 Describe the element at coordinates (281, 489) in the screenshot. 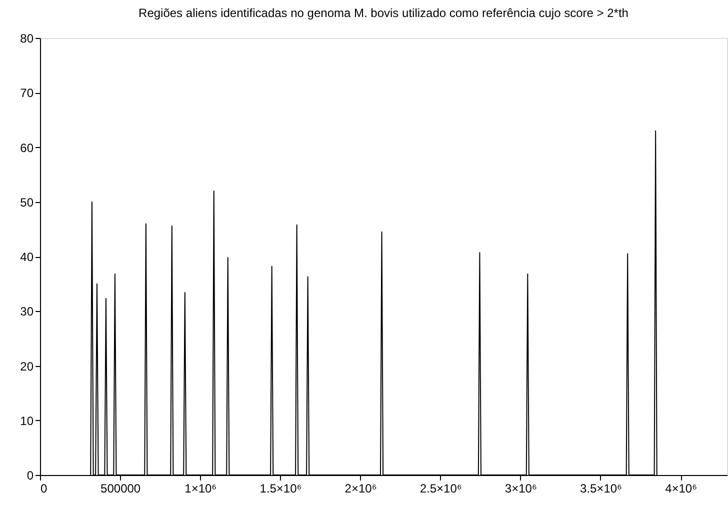

I see `x-tick-label: 1.5×10⁶` at that location.